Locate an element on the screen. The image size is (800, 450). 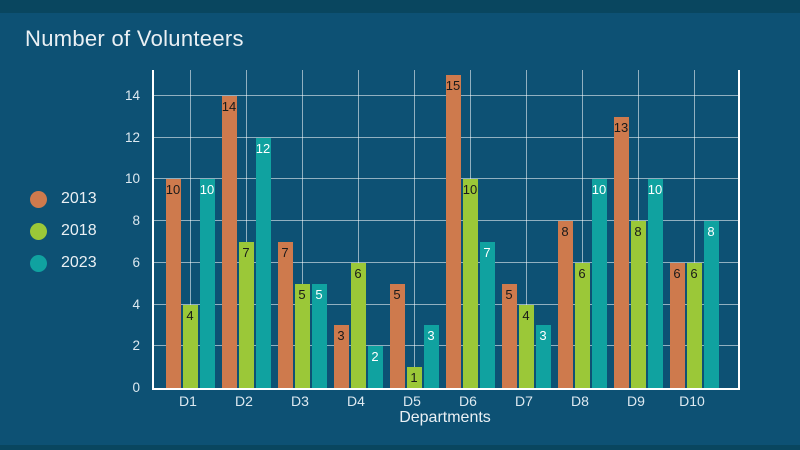
bar-D4-2018: 6 is located at coordinates (358, 325).